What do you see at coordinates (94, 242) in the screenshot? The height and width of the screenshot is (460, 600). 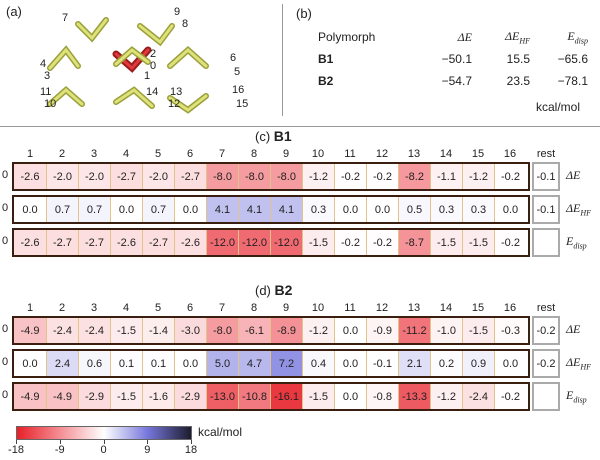 I see `energy-cell: -2.7` at bounding box center [94, 242].